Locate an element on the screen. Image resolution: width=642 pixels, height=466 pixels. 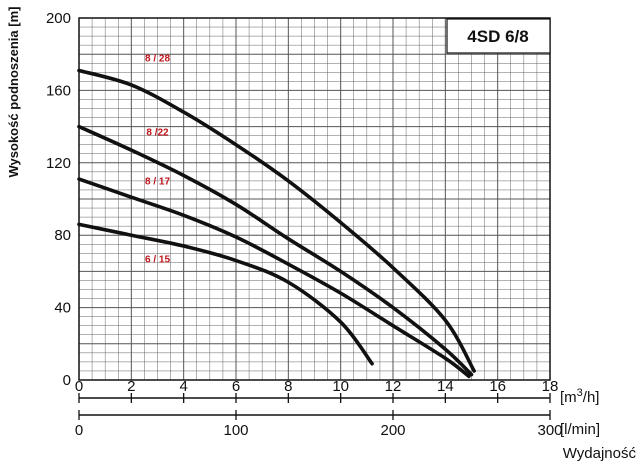
title-box is located at coordinates (498, 36).